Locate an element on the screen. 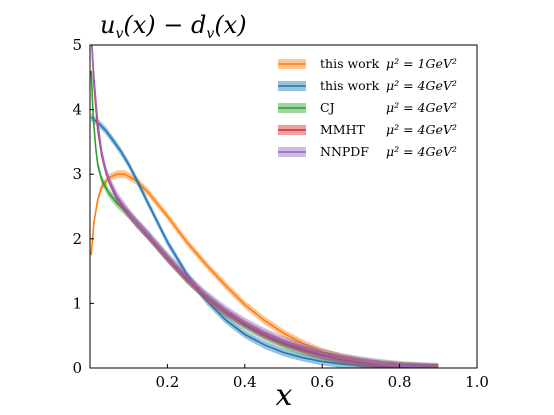 This screenshot has height=415, width=554. x-tick-label: 0.6 is located at coordinates (322, 382).